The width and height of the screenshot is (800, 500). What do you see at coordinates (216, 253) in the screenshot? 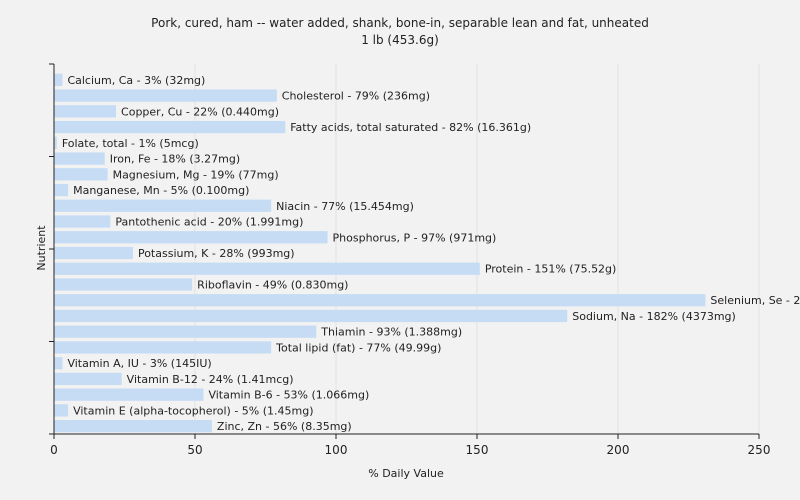
I see `bar-label: Potassium, K - 28% (993mg)` at bounding box center [216, 253].